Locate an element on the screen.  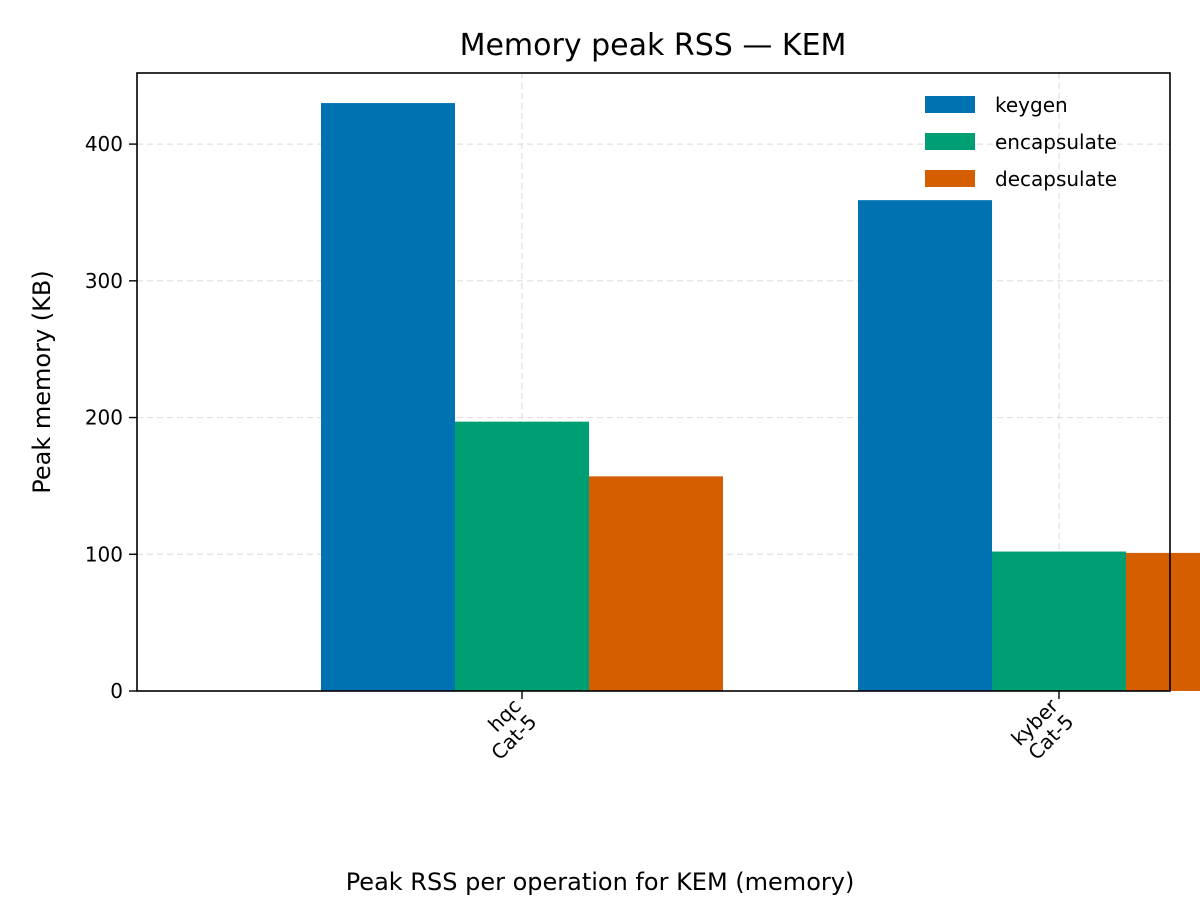
chart-title: Memory peak RSS — KEM is located at coordinates (653, 45).